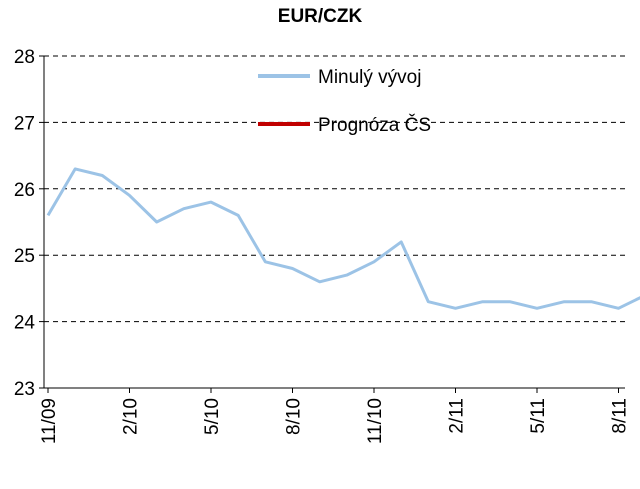 Image resolution: width=640 pixels, height=489 pixels. I want to click on y-tick-label: 27, so click(24, 123).